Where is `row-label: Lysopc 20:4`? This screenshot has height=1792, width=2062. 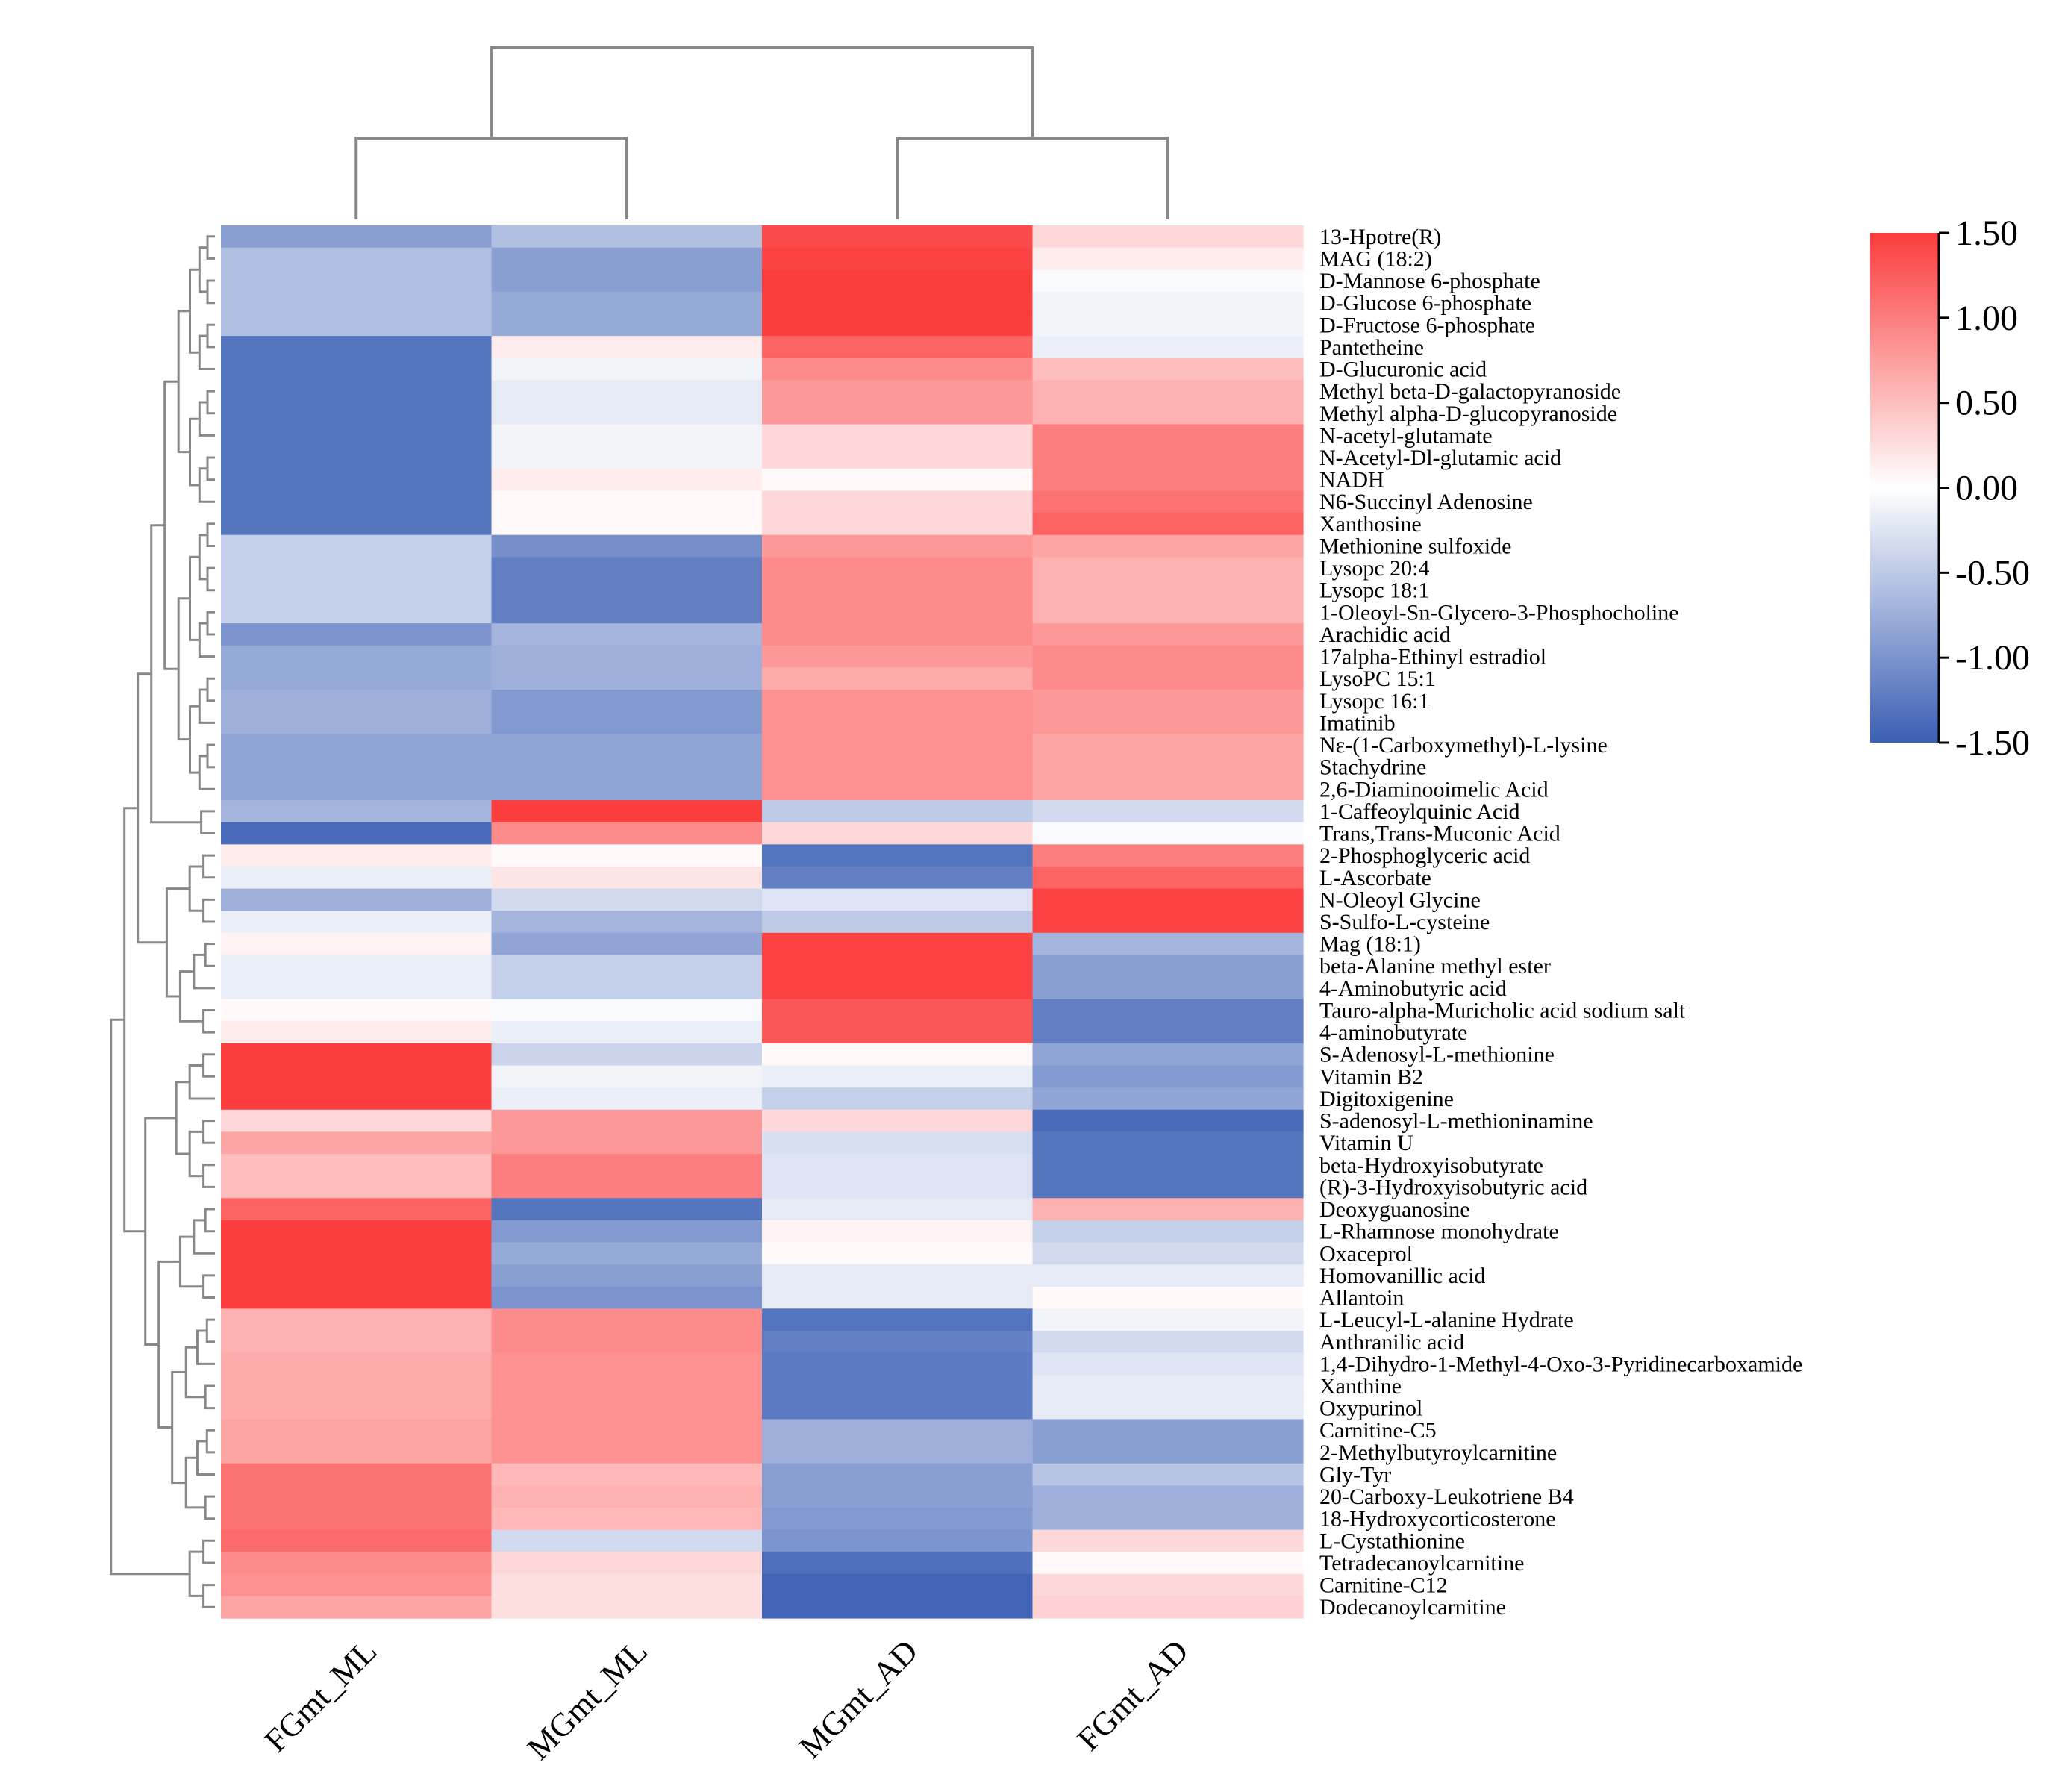
row-label: Lysopc 20:4 is located at coordinates (1374, 568).